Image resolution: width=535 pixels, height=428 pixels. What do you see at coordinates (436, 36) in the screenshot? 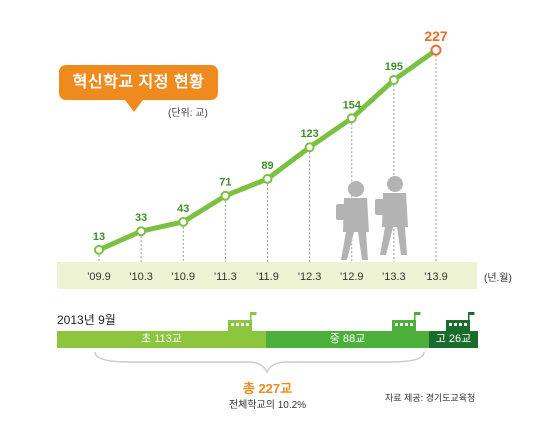
I see `data-label: 227` at bounding box center [436, 36].